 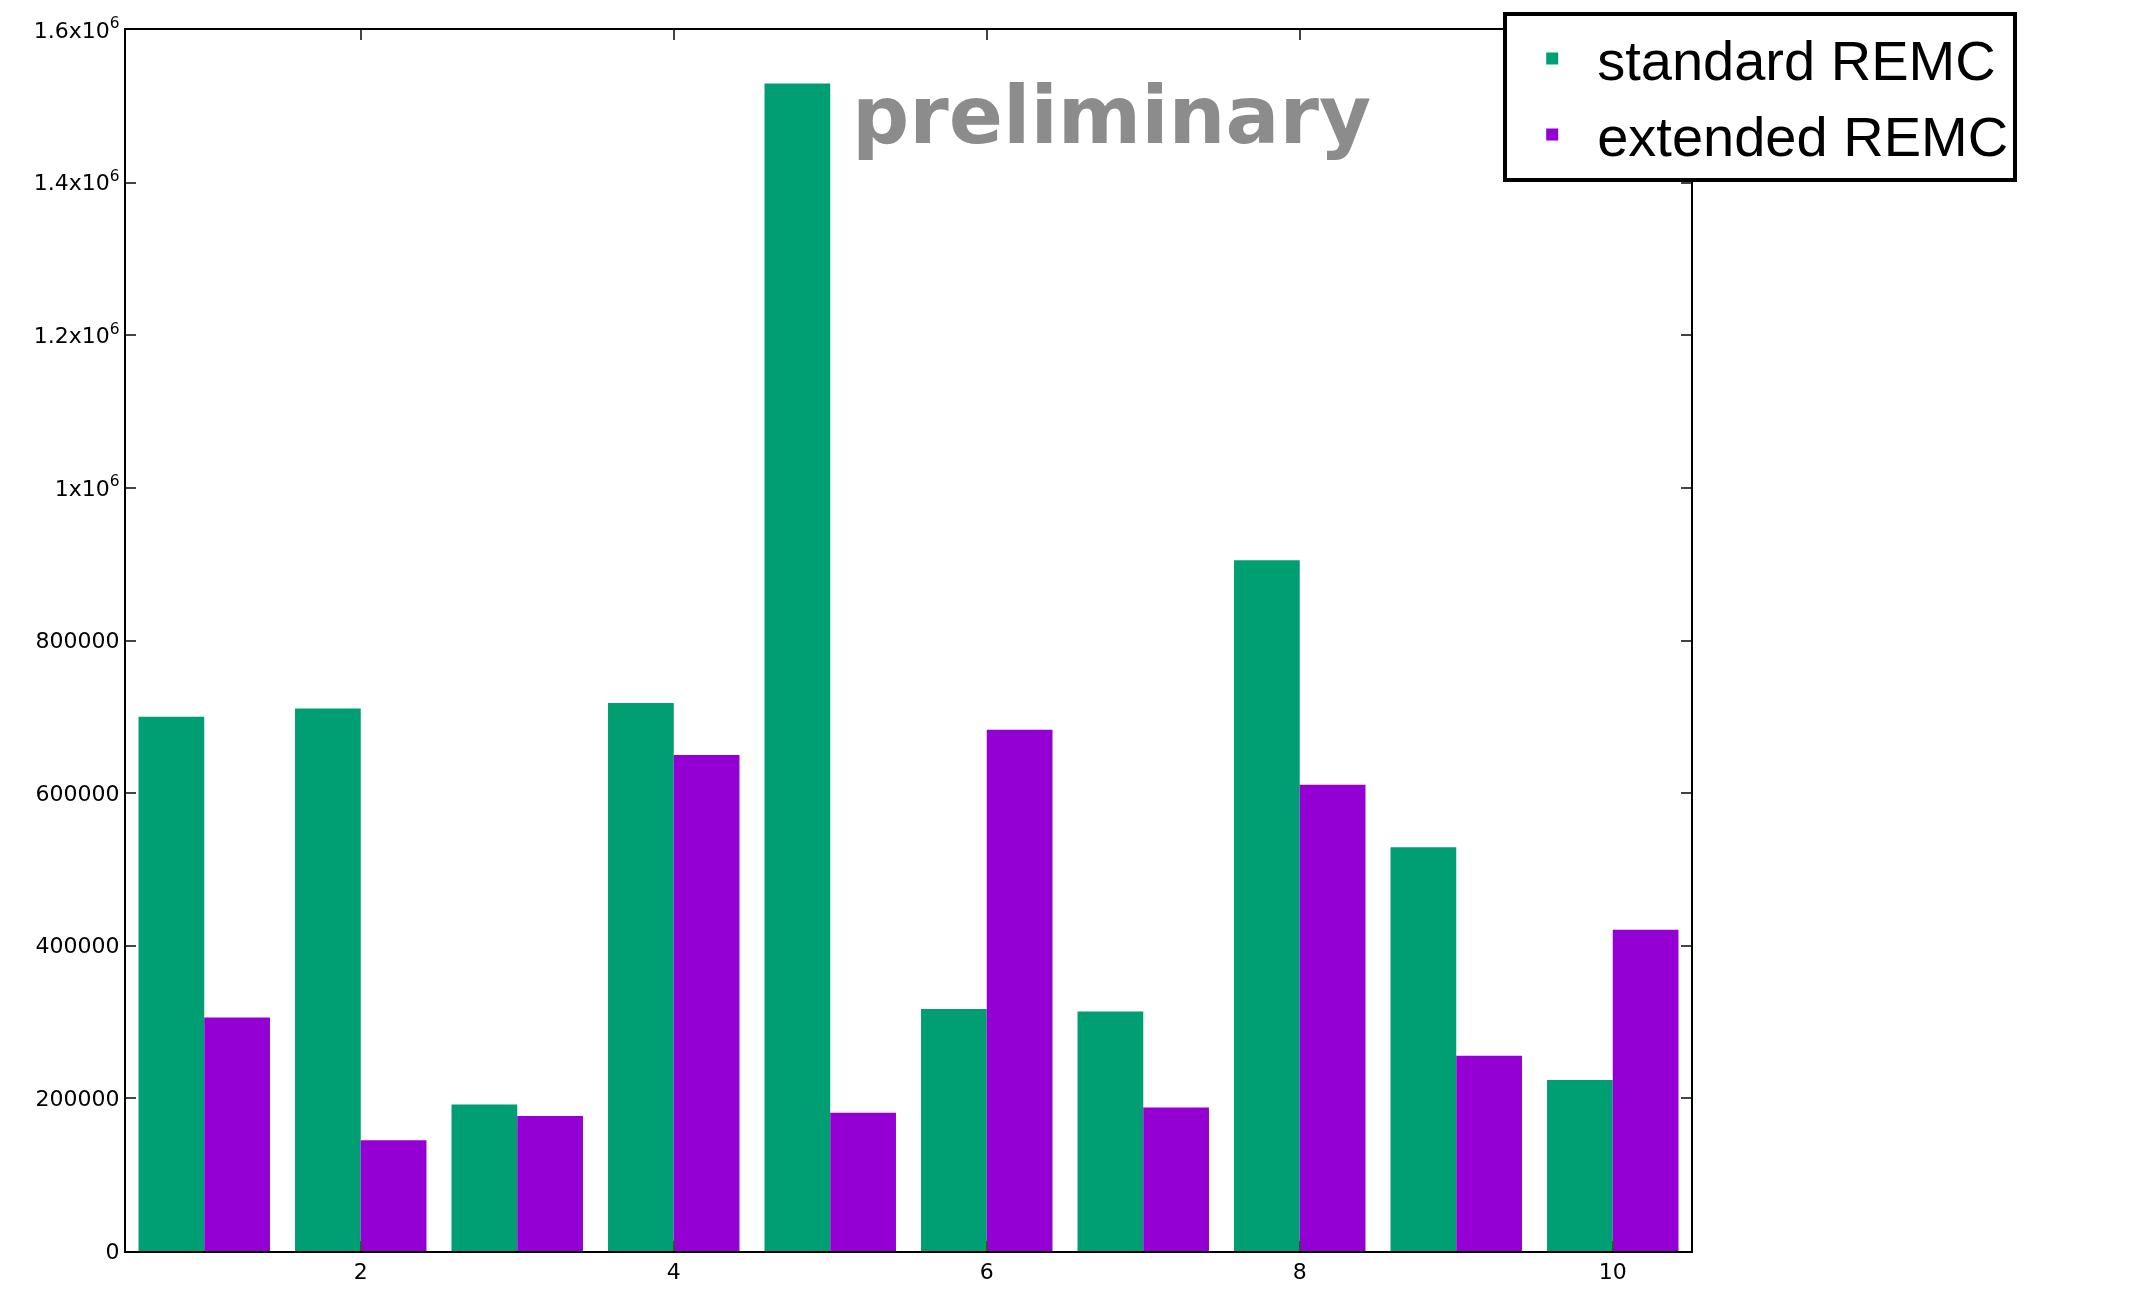 What do you see at coordinates (1299, 1272) in the screenshot?
I see `x-tick-label: 8` at bounding box center [1299, 1272].